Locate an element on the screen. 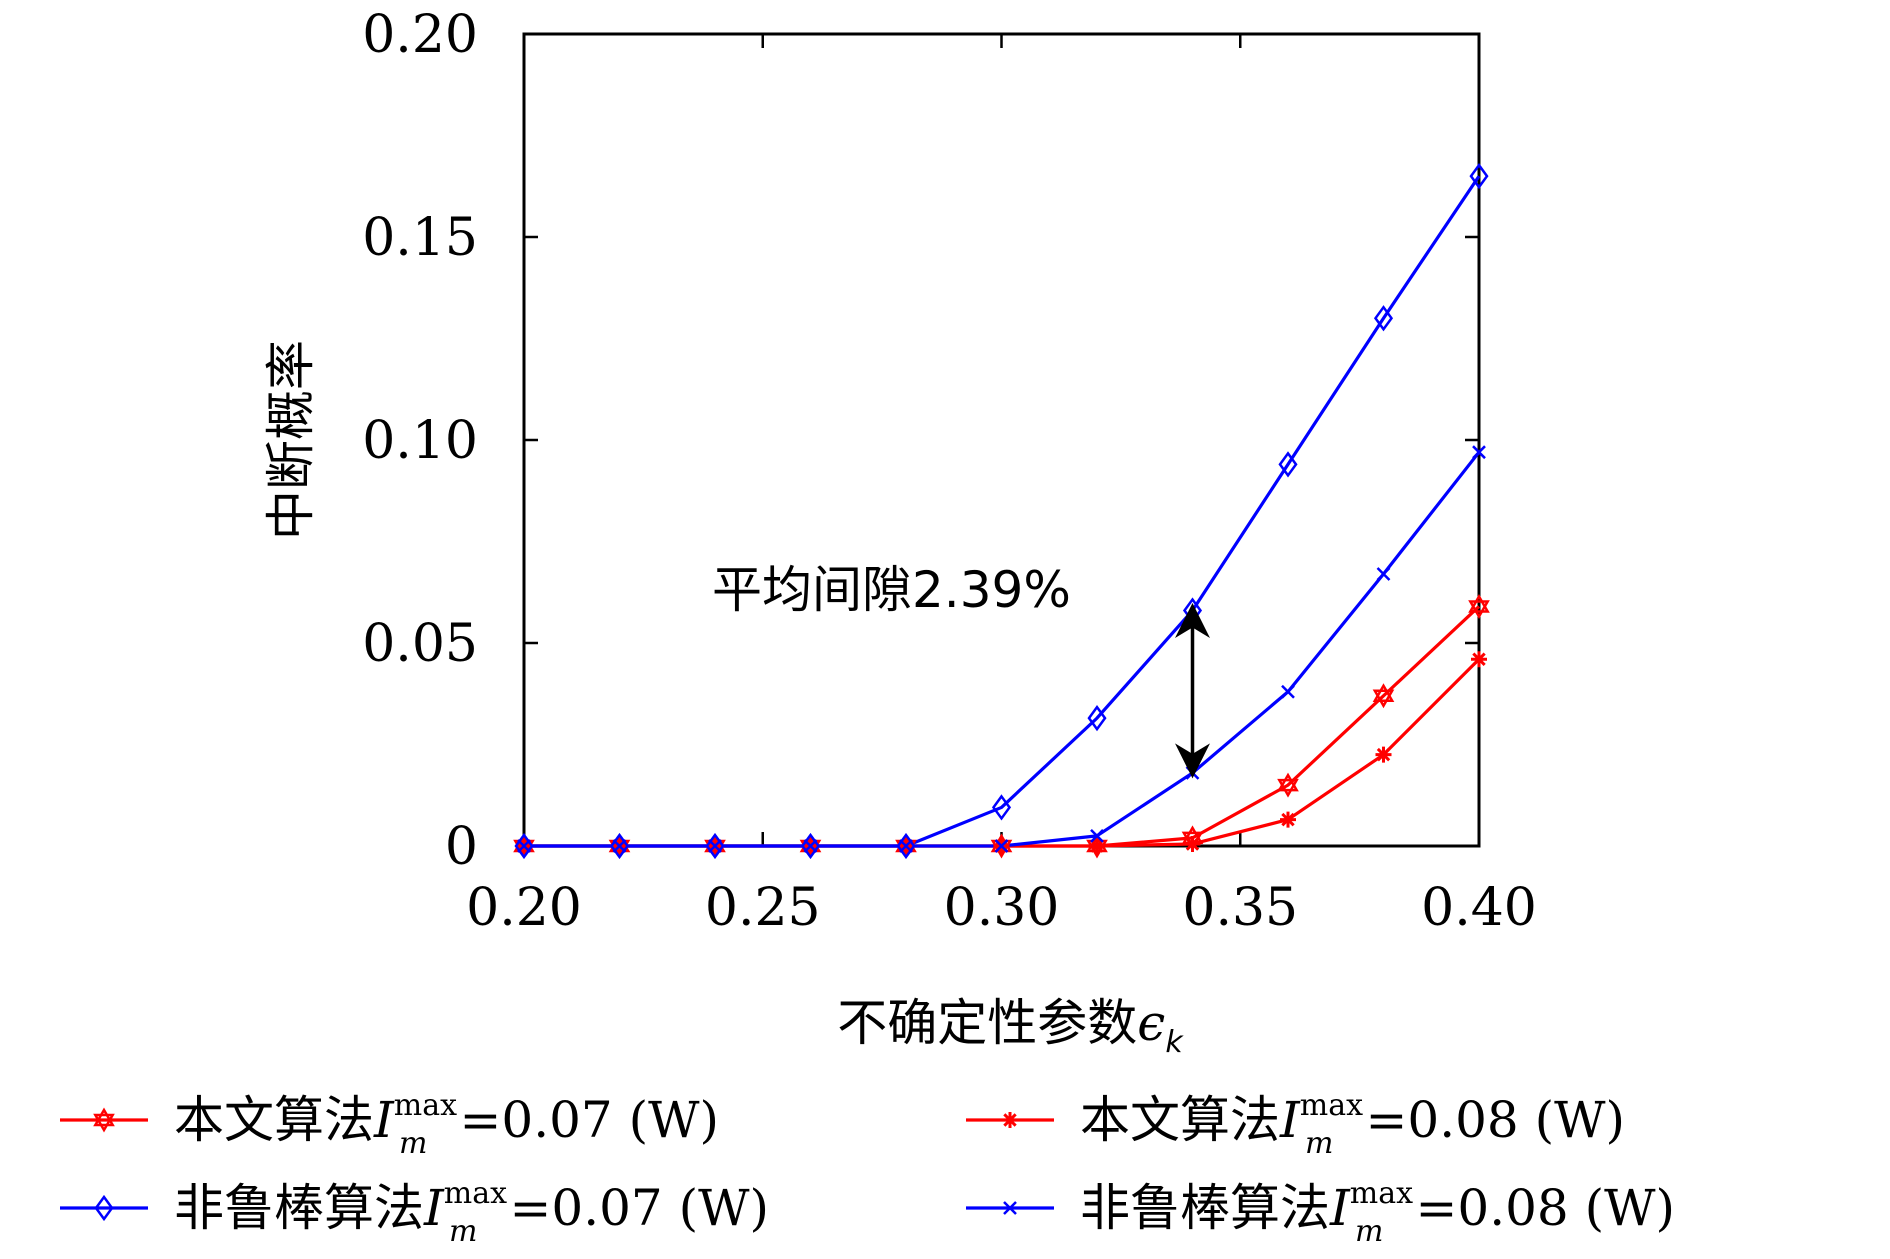 Image resolution: width=1890 pixels, height=1259 pixels. y-tick-label: 0.10 is located at coordinates (420, 441).